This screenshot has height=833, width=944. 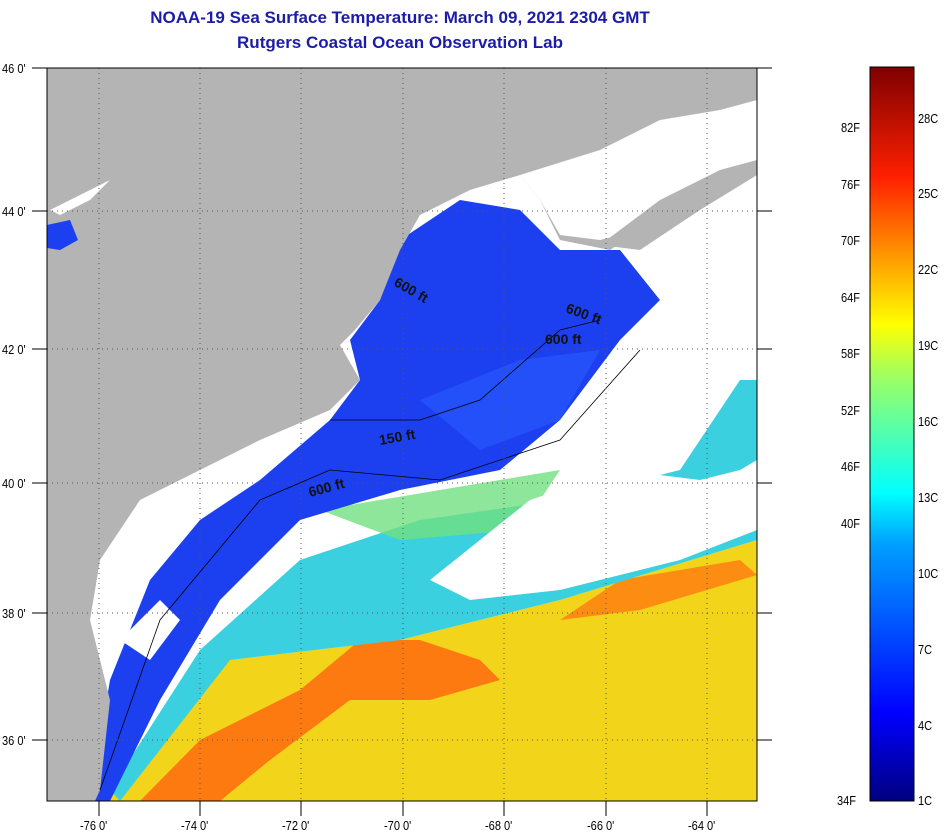 What do you see at coordinates (94, 825) in the screenshot?
I see `lon-label: -76 0'` at bounding box center [94, 825].